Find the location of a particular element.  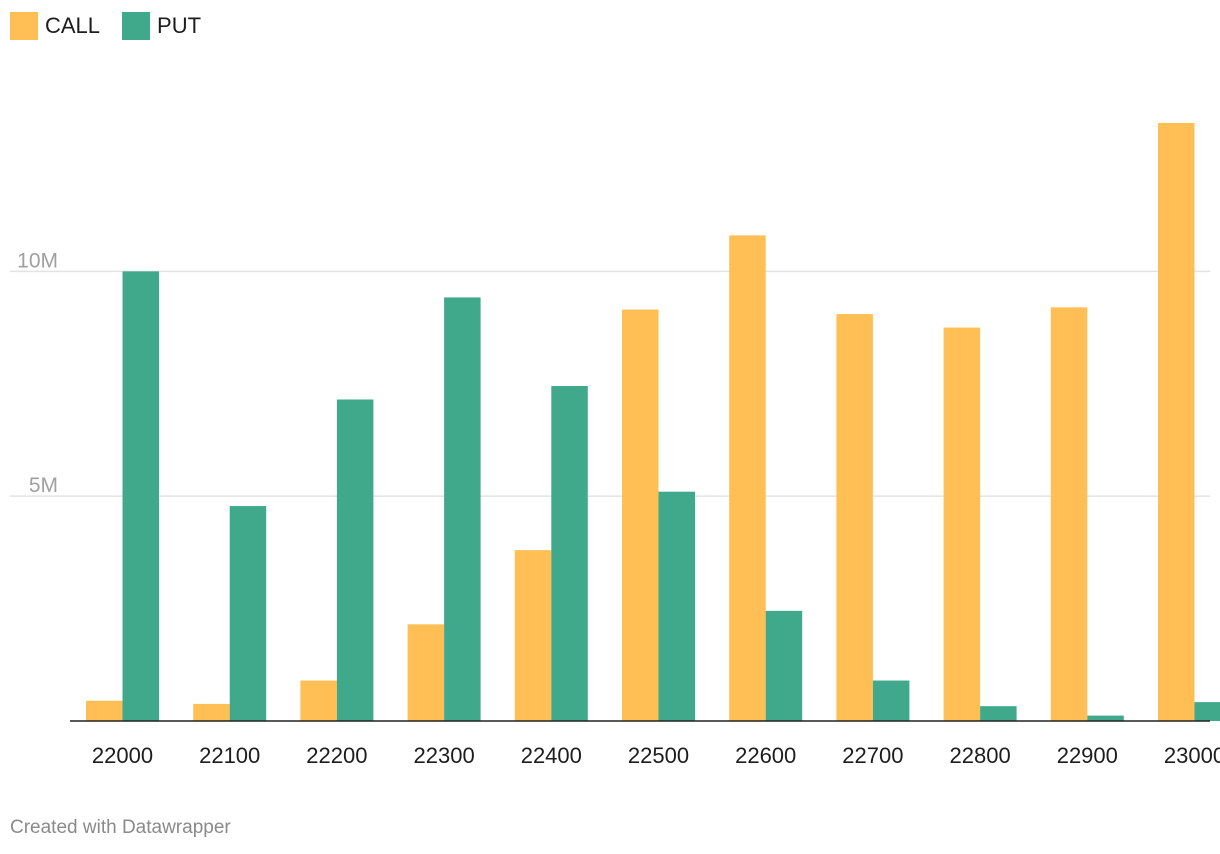

x-tick-label-22500: 22500 is located at coordinates (658, 755).